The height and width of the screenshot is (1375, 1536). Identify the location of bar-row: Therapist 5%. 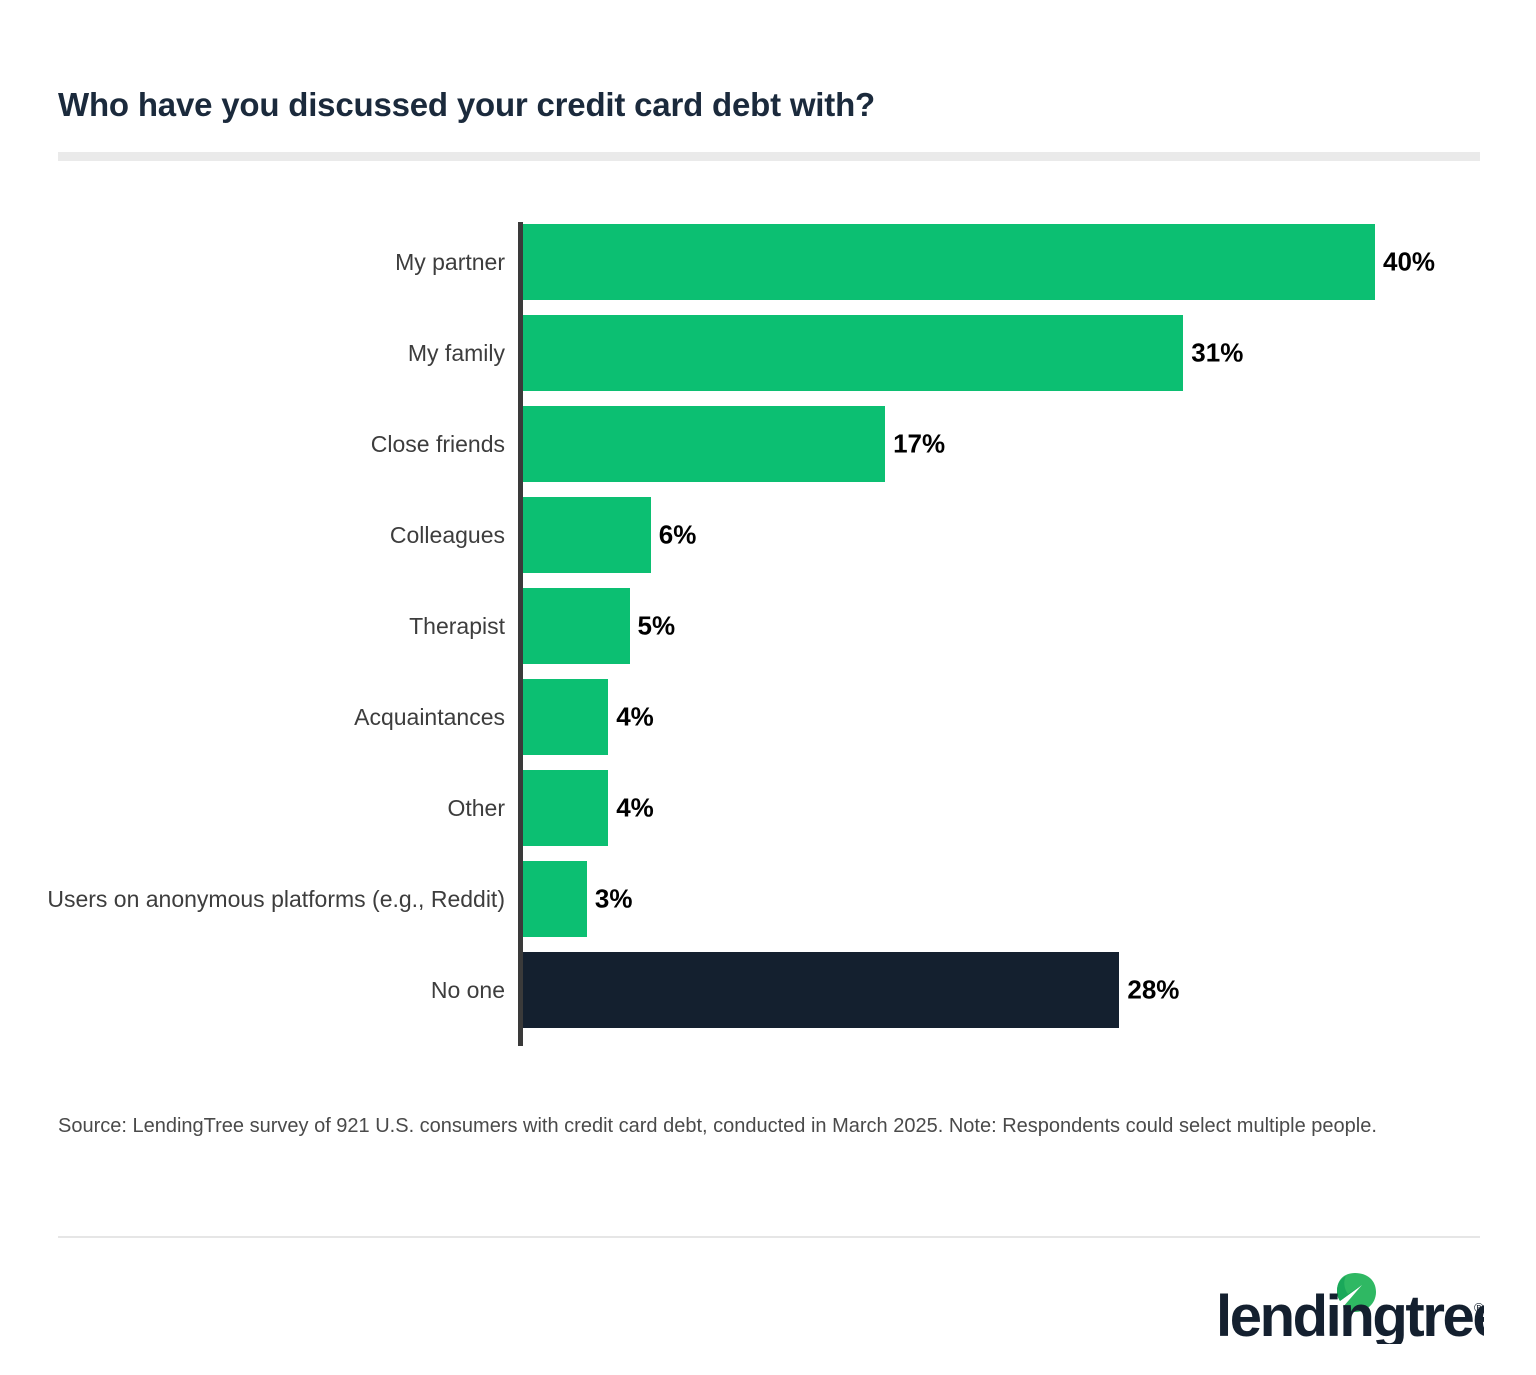
(768, 626).